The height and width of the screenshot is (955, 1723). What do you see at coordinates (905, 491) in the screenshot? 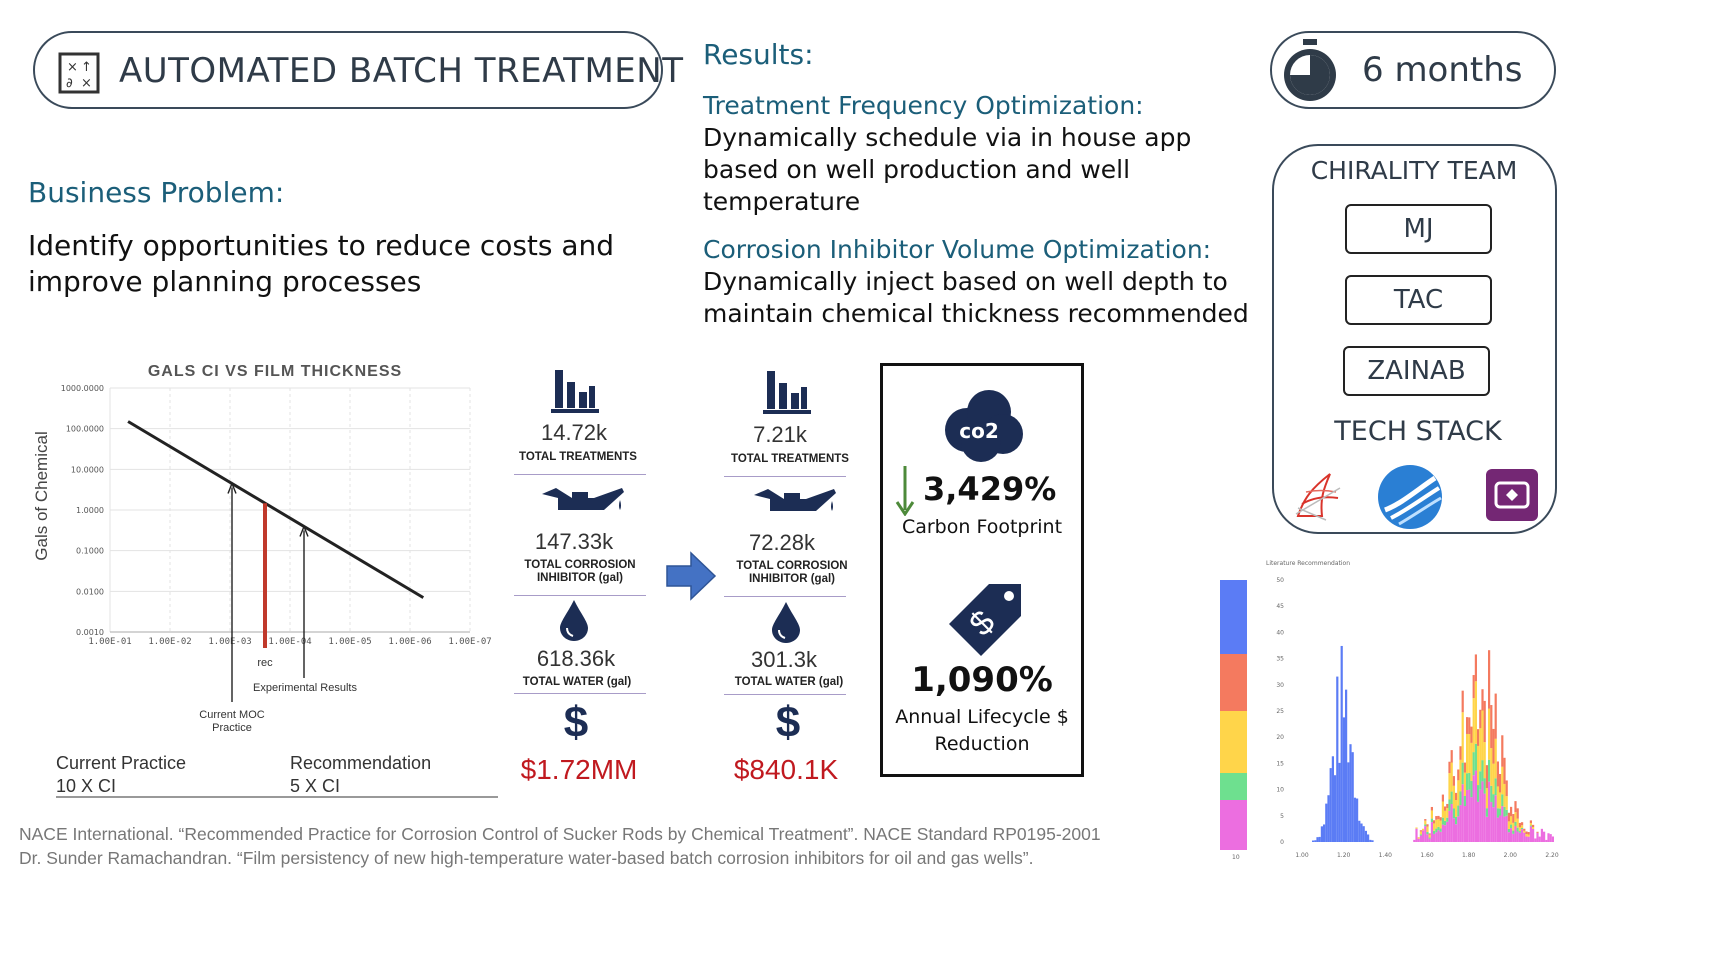
I see `down-arrow-icon` at bounding box center [905, 491].